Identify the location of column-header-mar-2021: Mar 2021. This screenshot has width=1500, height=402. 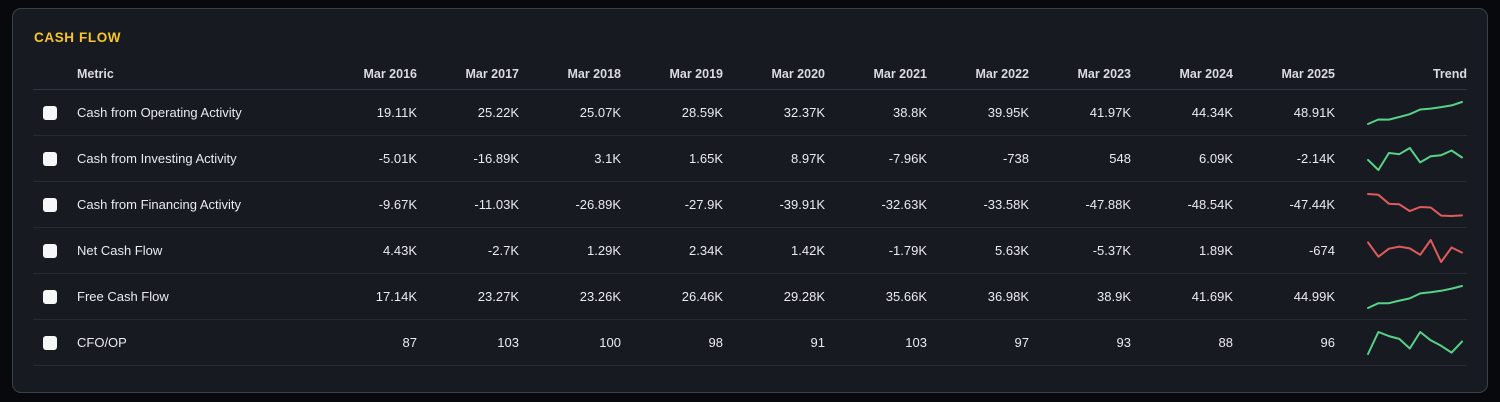
(900, 73).